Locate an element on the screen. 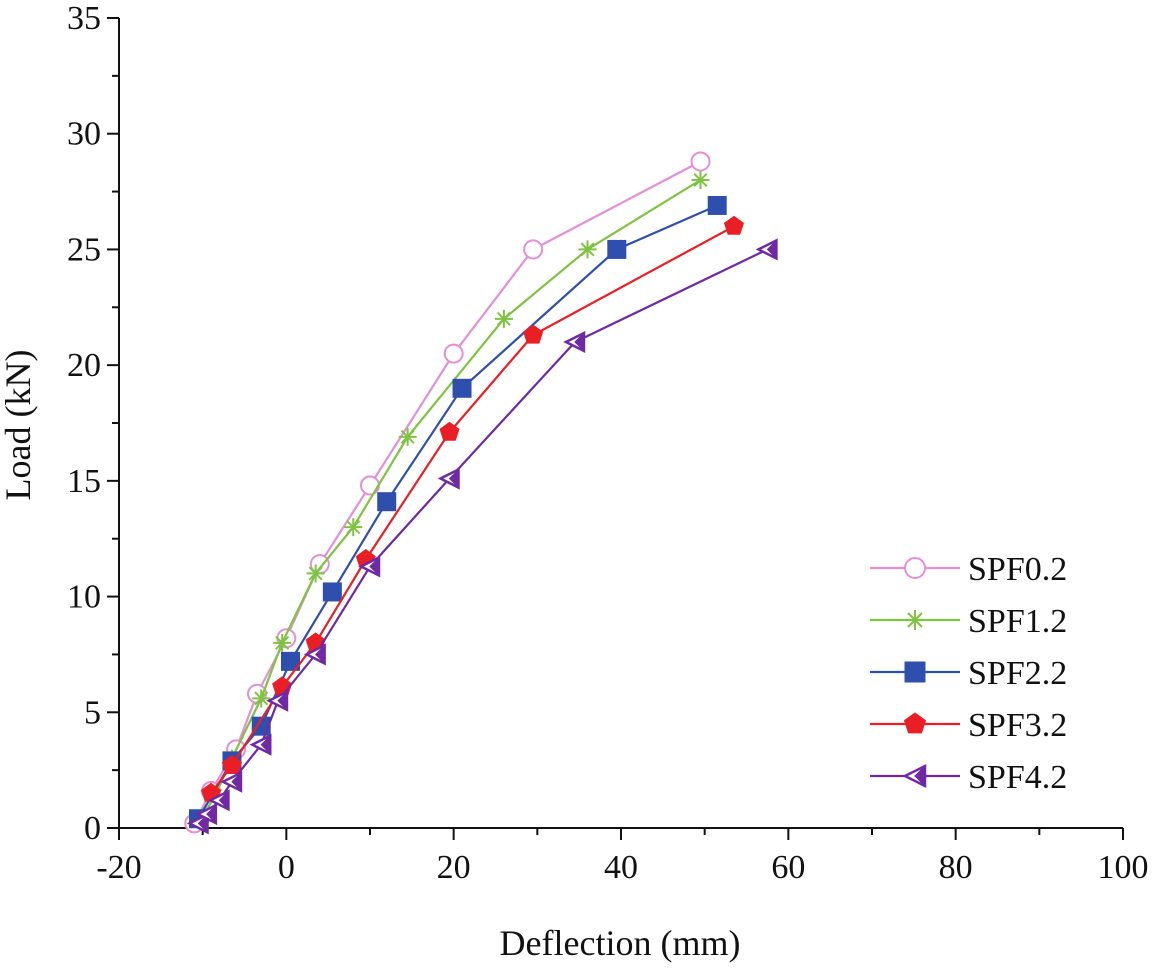 This screenshot has width=1155, height=969. y-tick-label: 20 is located at coordinates (84, 365).